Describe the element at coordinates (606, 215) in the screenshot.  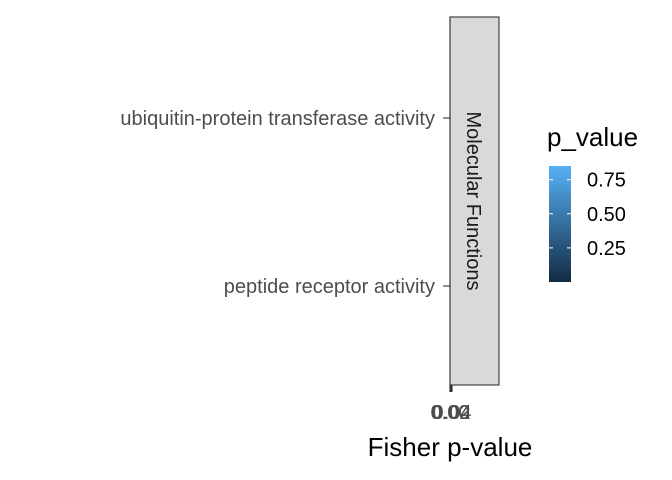
I see `legend-break-label: 0.50` at that location.